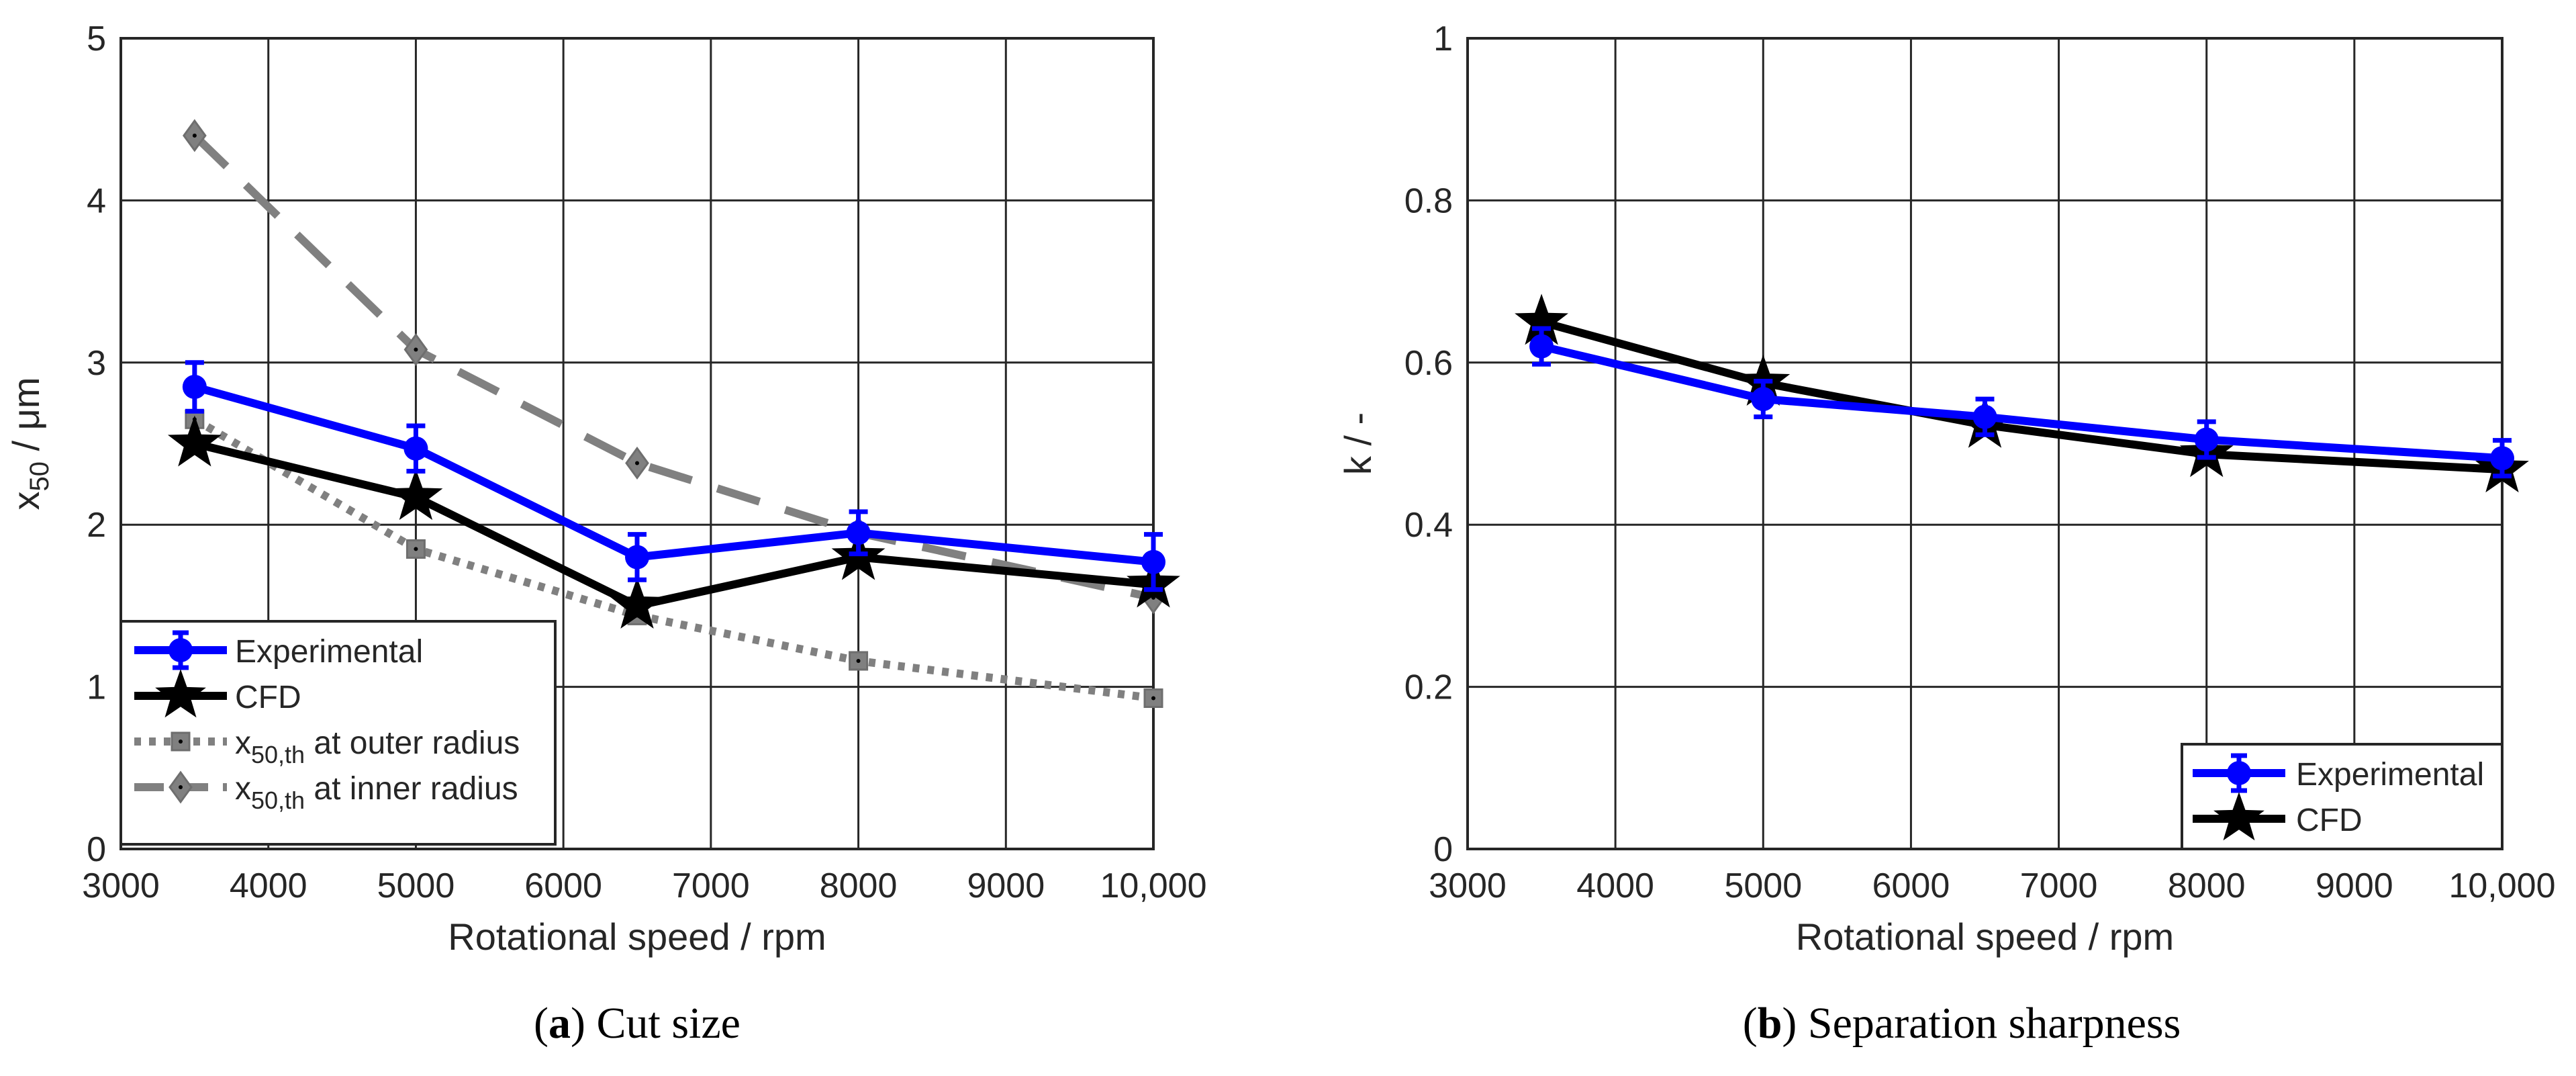 This screenshot has width=2576, height=1076. I want to click on x-tick-label-text: 6000, so click(1911, 885).